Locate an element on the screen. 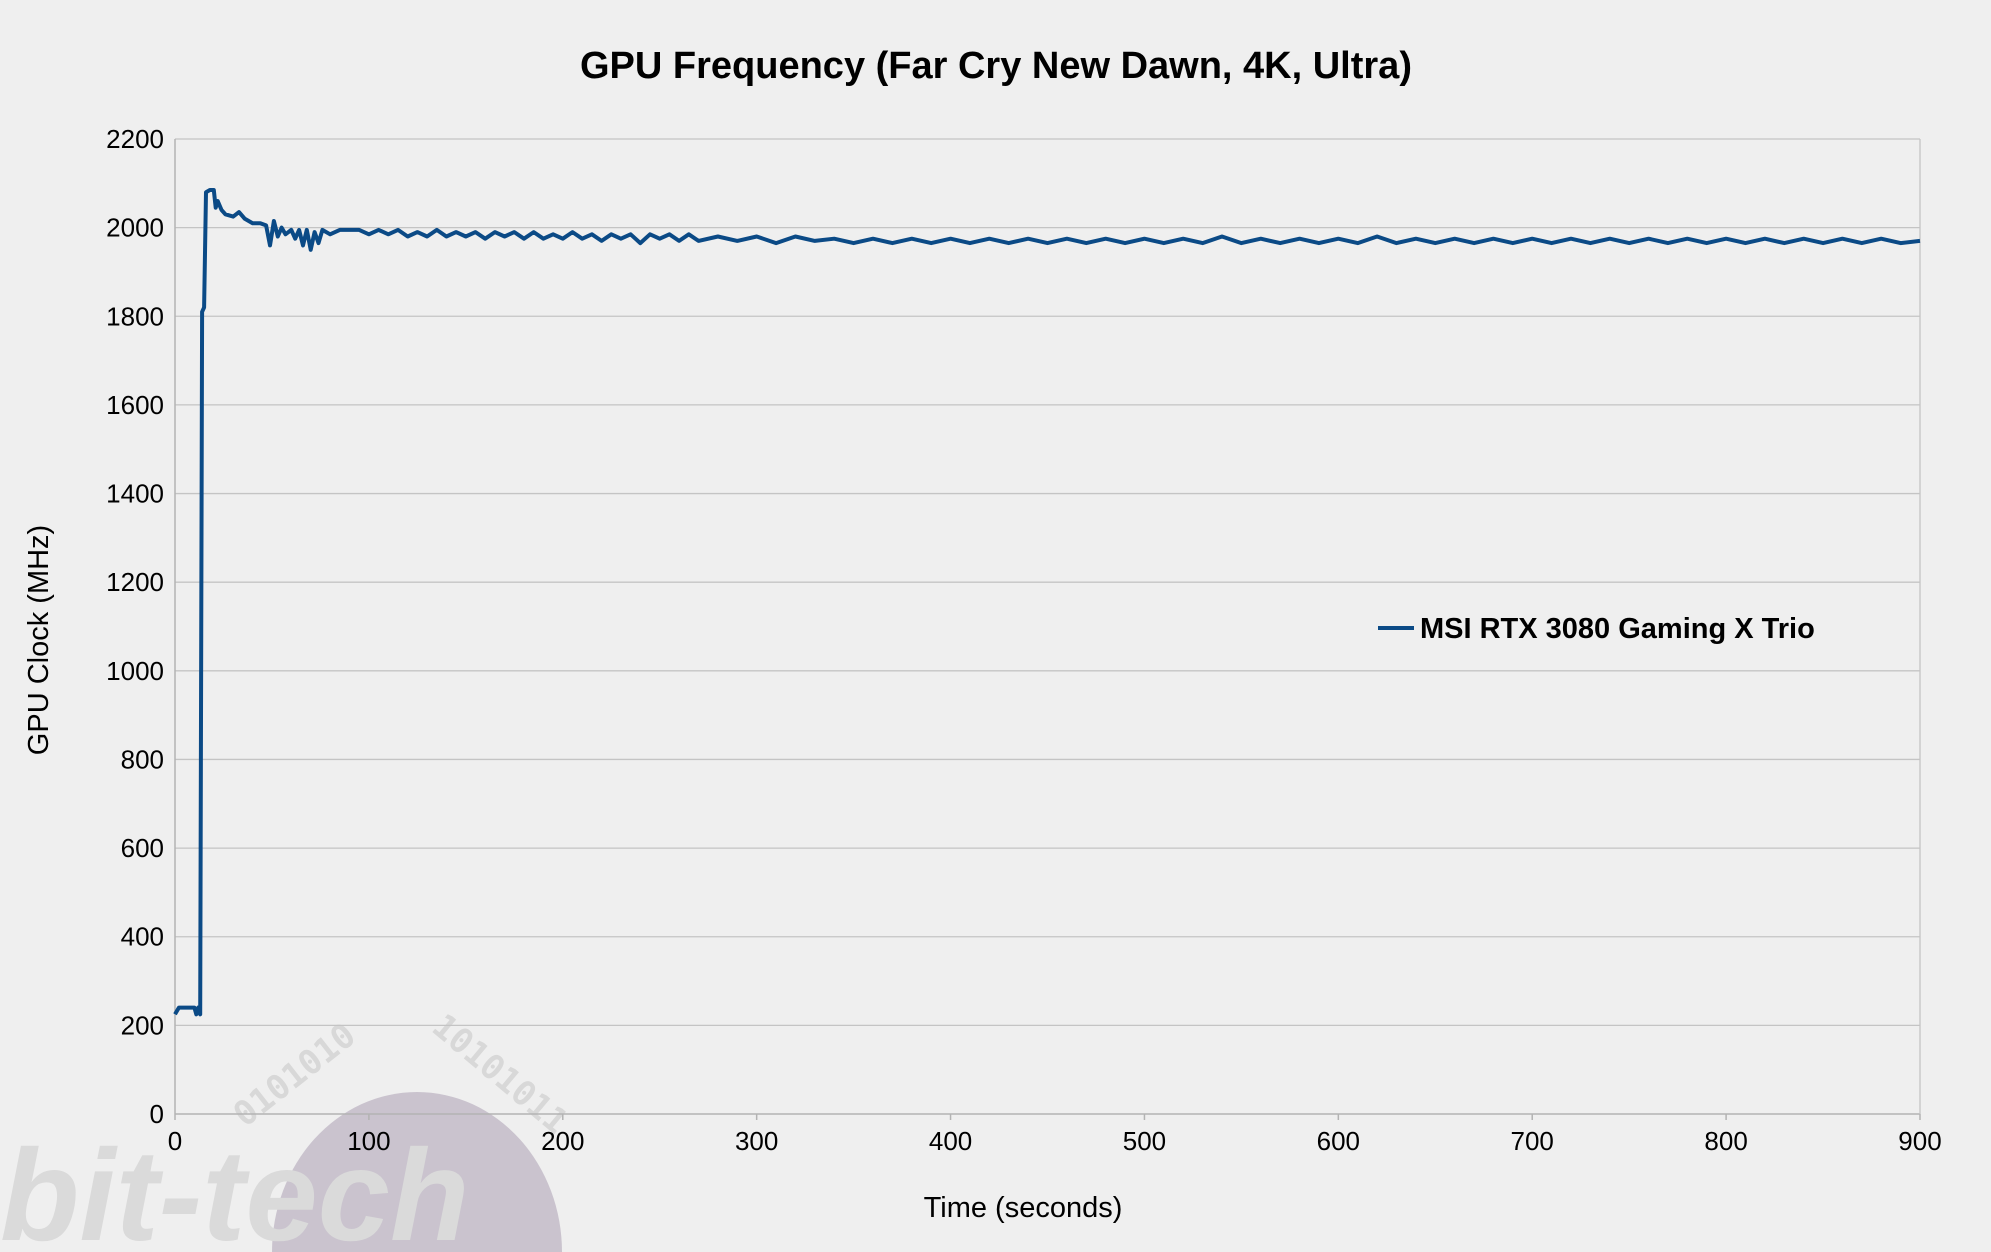 This screenshot has height=1252, width=1991. watermark-logo-text: bit-tech is located at coordinates (234, 1187).